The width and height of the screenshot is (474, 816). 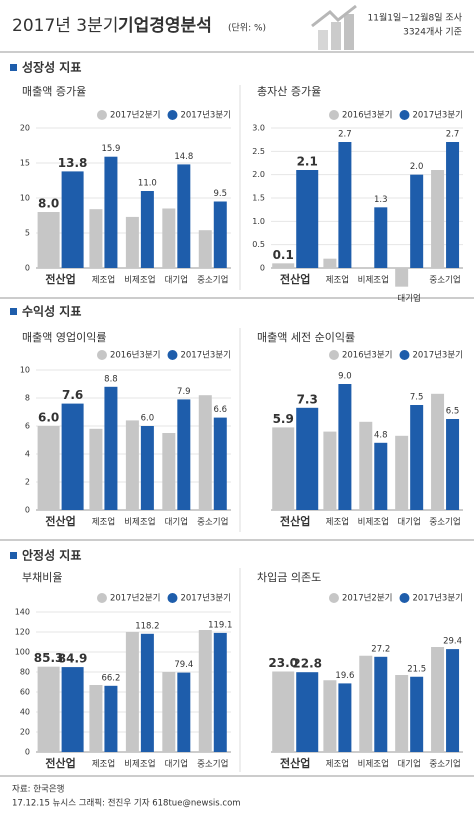 What do you see at coordinates (51, 311) in the screenshot?
I see `section-title: 수익성 지표` at bounding box center [51, 311].